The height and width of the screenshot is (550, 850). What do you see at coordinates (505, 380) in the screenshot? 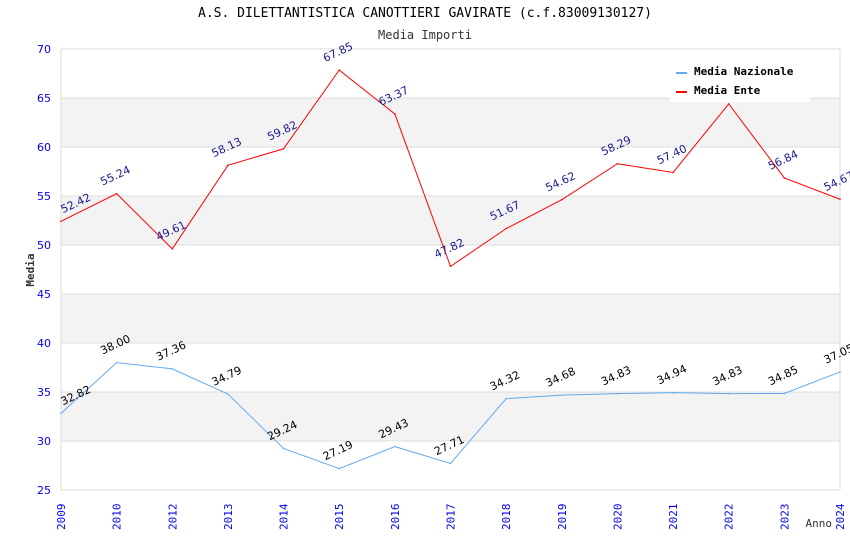
I see `data-label: 34.32` at bounding box center [505, 380].